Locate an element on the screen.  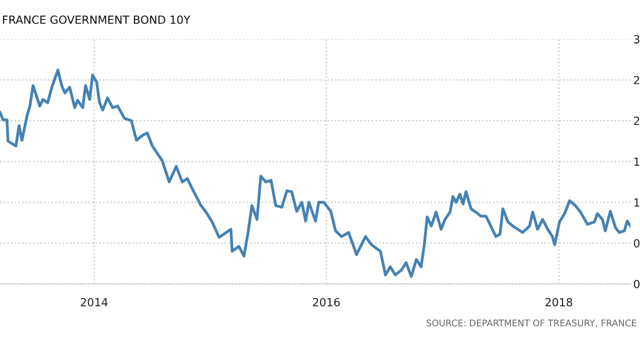
x-tick-label: 2014 is located at coordinates (94, 302).